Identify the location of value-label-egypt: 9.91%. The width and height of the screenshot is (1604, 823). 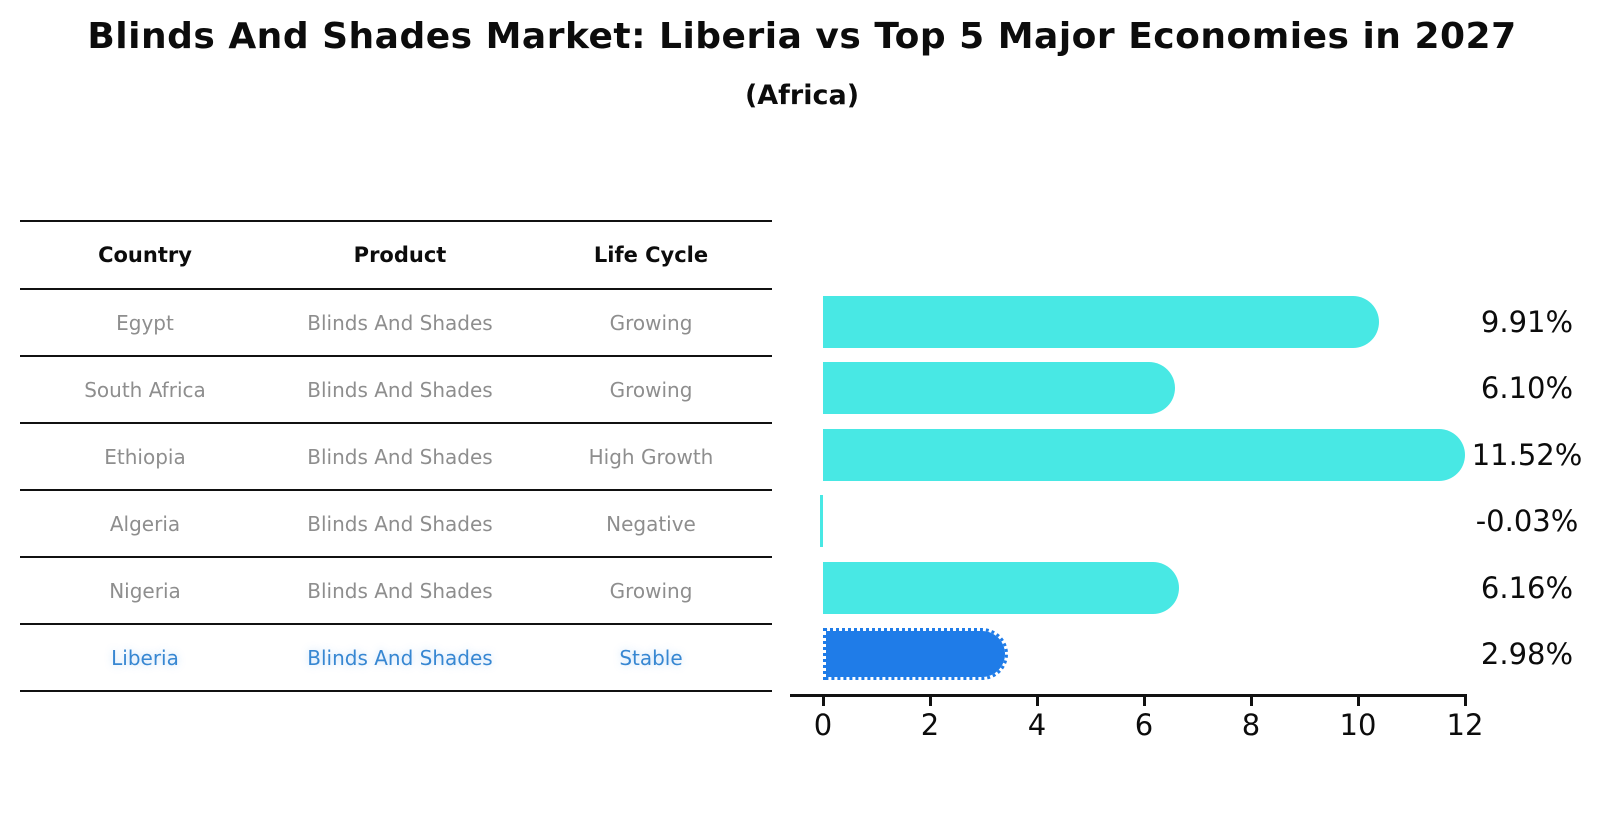
(1527, 322).